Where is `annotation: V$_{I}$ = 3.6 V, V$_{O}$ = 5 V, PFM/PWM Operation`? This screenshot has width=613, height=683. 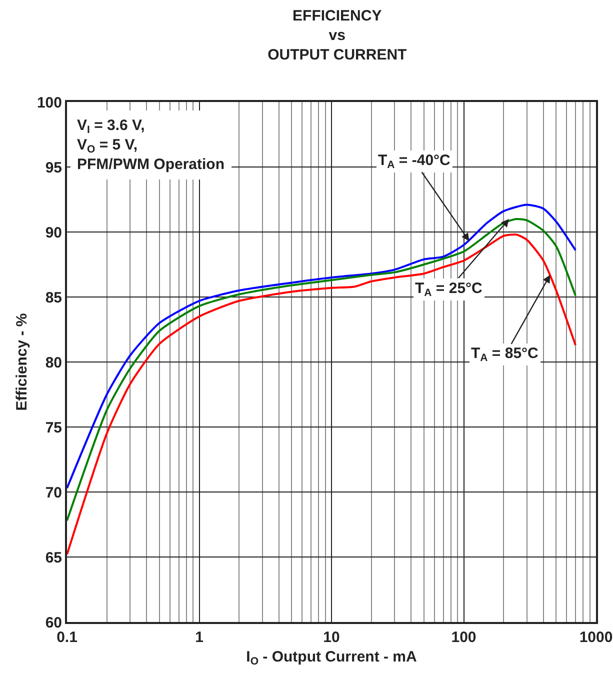
annotation: V$_{I}$ = 3.6 V, V$_{O}$ = 5 V, PFM/PWM Operation is located at coordinates (150, 145).